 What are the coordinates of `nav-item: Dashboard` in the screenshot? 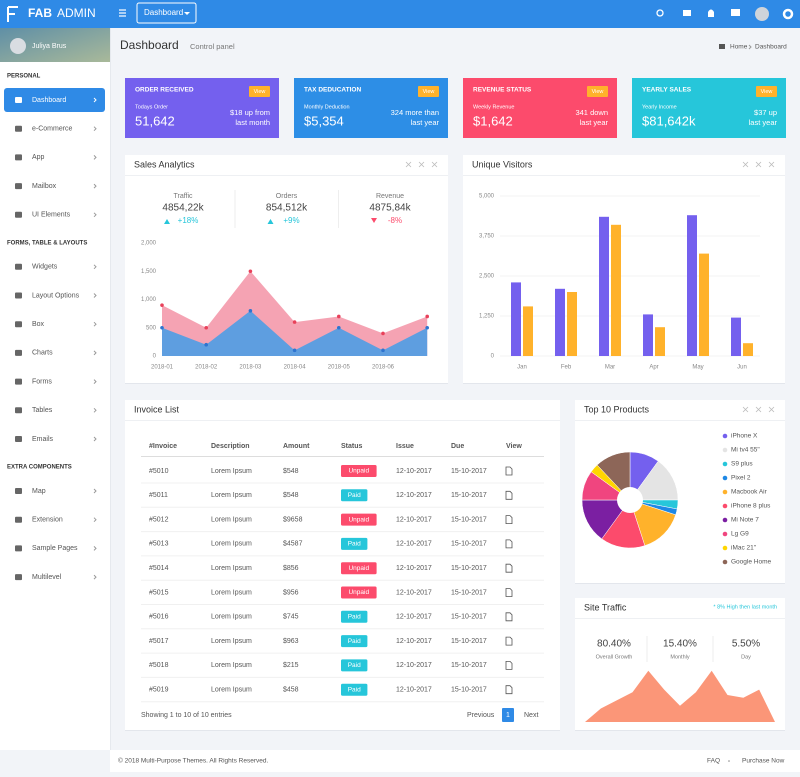 It's located at (49, 100).